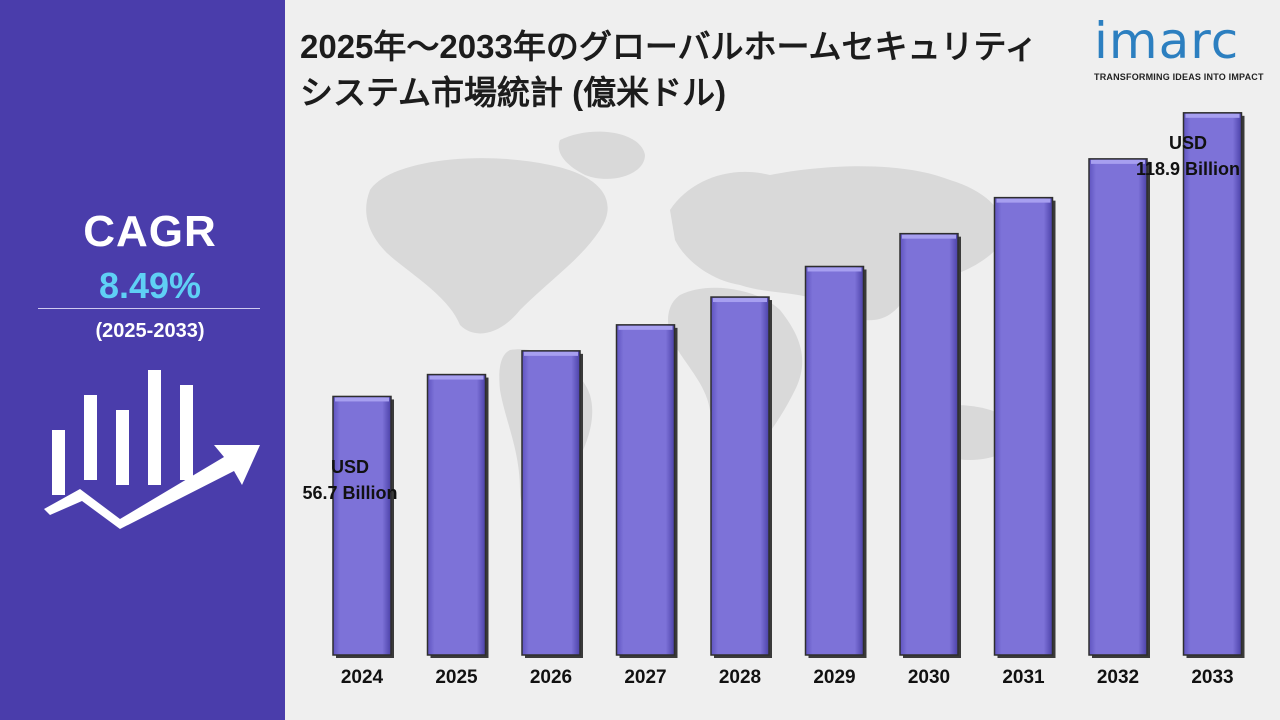 This screenshot has width=1280, height=720. Describe the element at coordinates (740, 476) in the screenshot. I see `bar-2028` at that location.